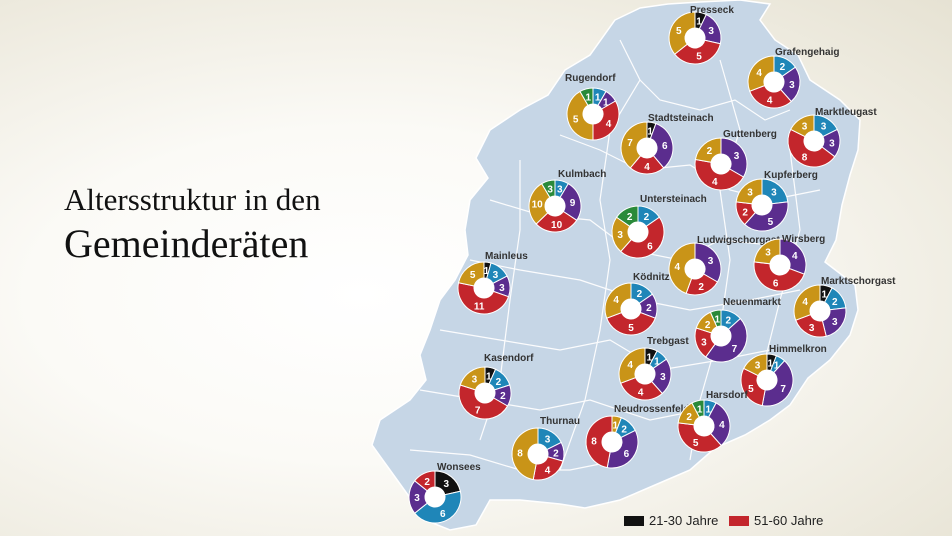  What do you see at coordinates (844, 307) in the screenshot?
I see `donut-marktschorgast: 12 3 3 4 Marktschorgast` at bounding box center [844, 307].